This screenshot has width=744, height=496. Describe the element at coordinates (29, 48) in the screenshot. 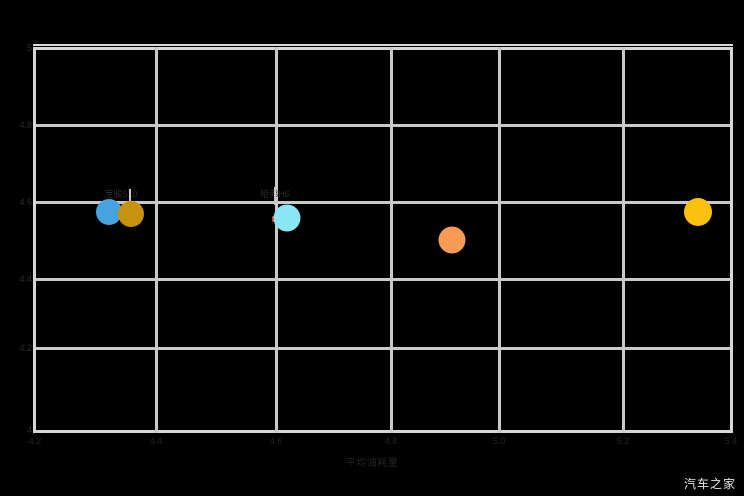

I see `y-tick-label: 5` at that location.